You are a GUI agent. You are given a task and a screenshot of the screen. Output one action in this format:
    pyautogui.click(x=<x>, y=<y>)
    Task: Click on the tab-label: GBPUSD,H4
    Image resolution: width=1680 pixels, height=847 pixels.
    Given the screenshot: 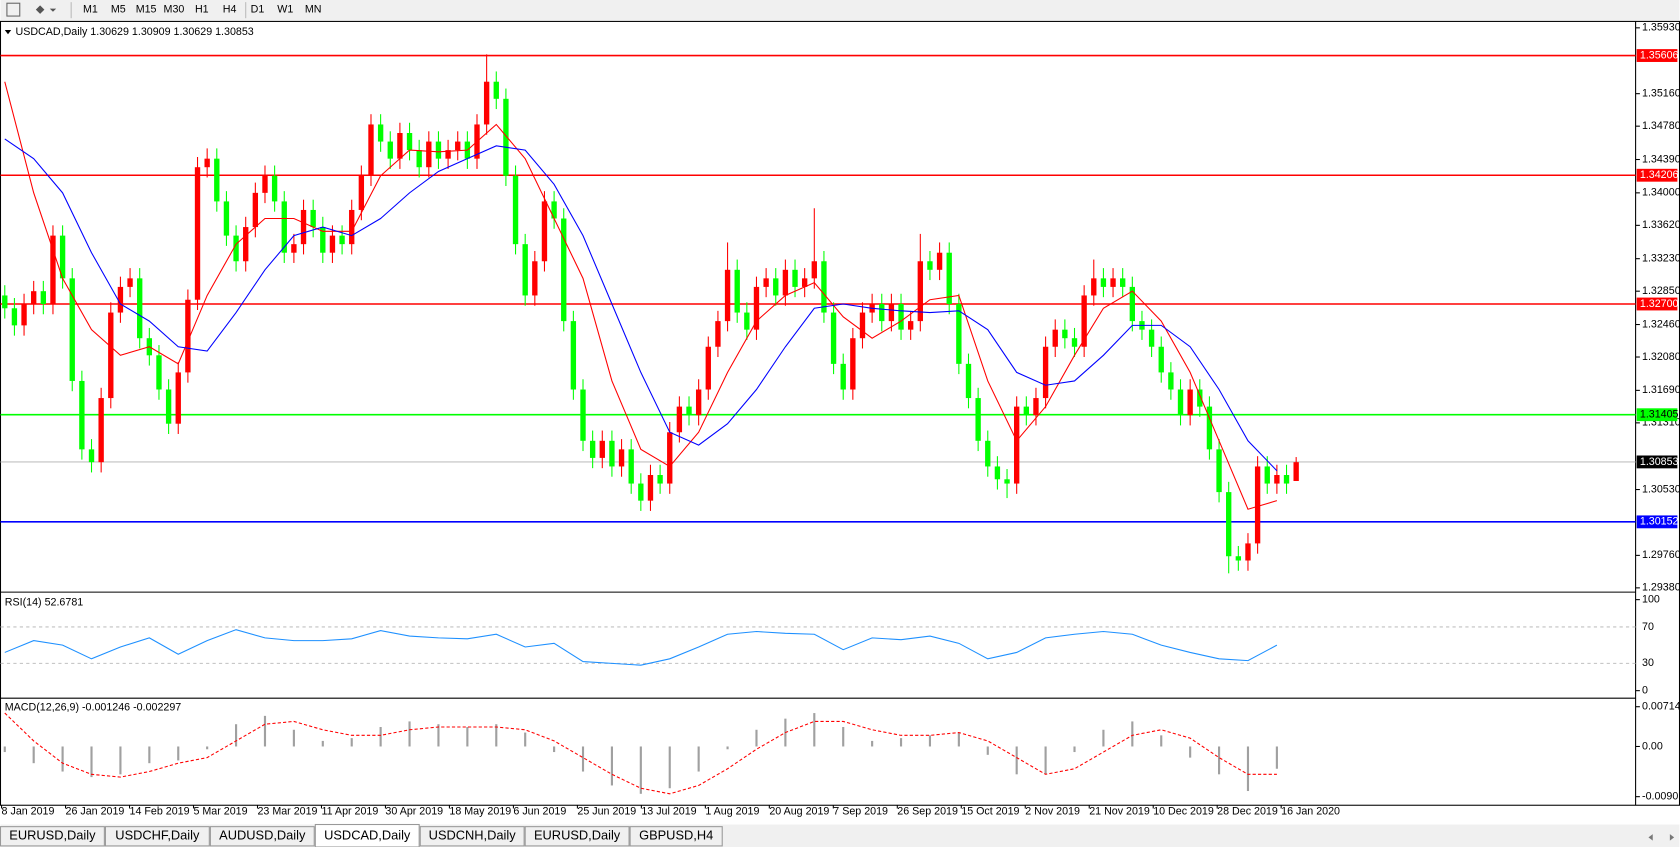 What is the action you would take?
    pyautogui.click(x=676, y=835)
    